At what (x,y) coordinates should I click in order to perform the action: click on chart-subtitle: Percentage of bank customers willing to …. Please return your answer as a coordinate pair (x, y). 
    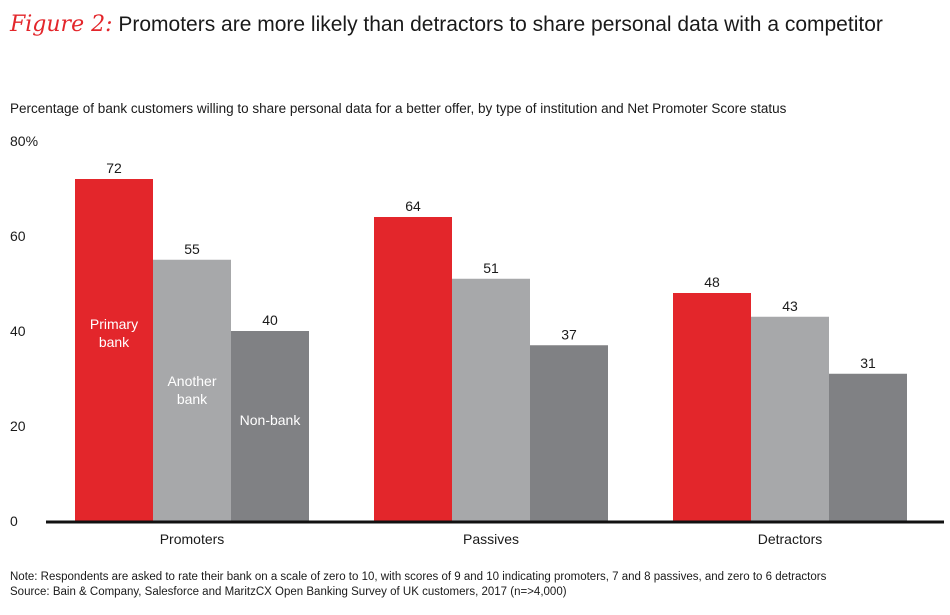
    Looking at the image, I should click on (398, 108).